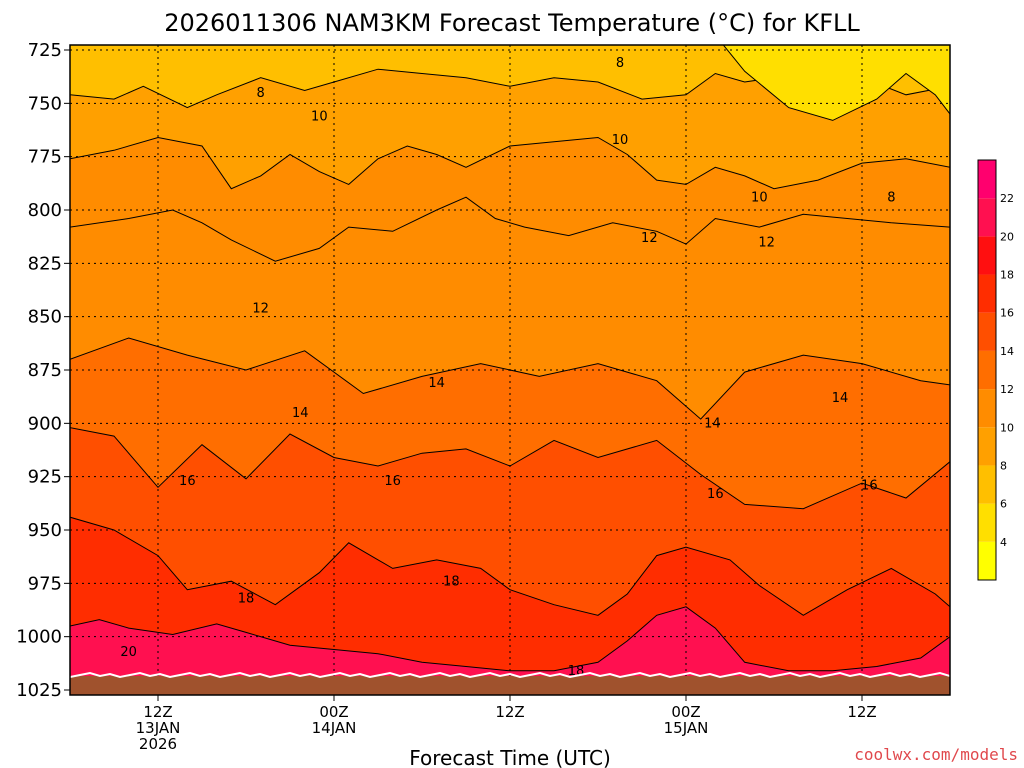  I want to click on y-tick-label: 850, so click(45, 317).